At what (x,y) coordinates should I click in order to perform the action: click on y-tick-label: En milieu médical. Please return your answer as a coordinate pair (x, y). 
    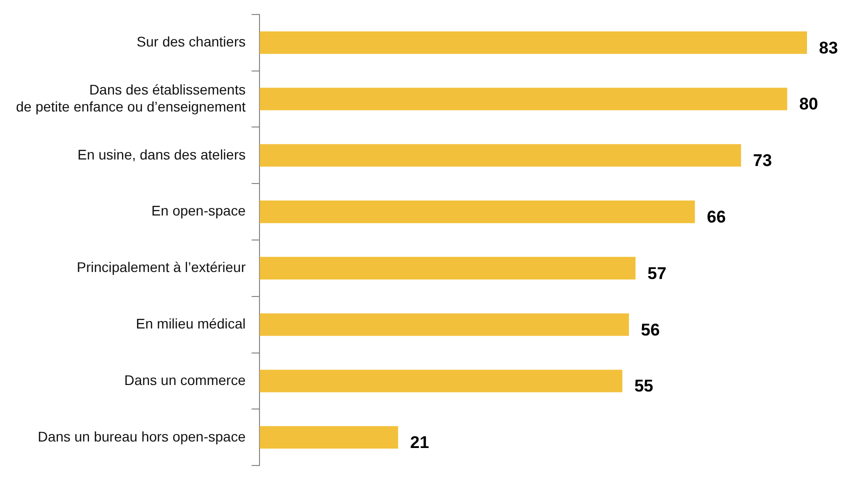
    Looking at the image, I should click on (191, 323).